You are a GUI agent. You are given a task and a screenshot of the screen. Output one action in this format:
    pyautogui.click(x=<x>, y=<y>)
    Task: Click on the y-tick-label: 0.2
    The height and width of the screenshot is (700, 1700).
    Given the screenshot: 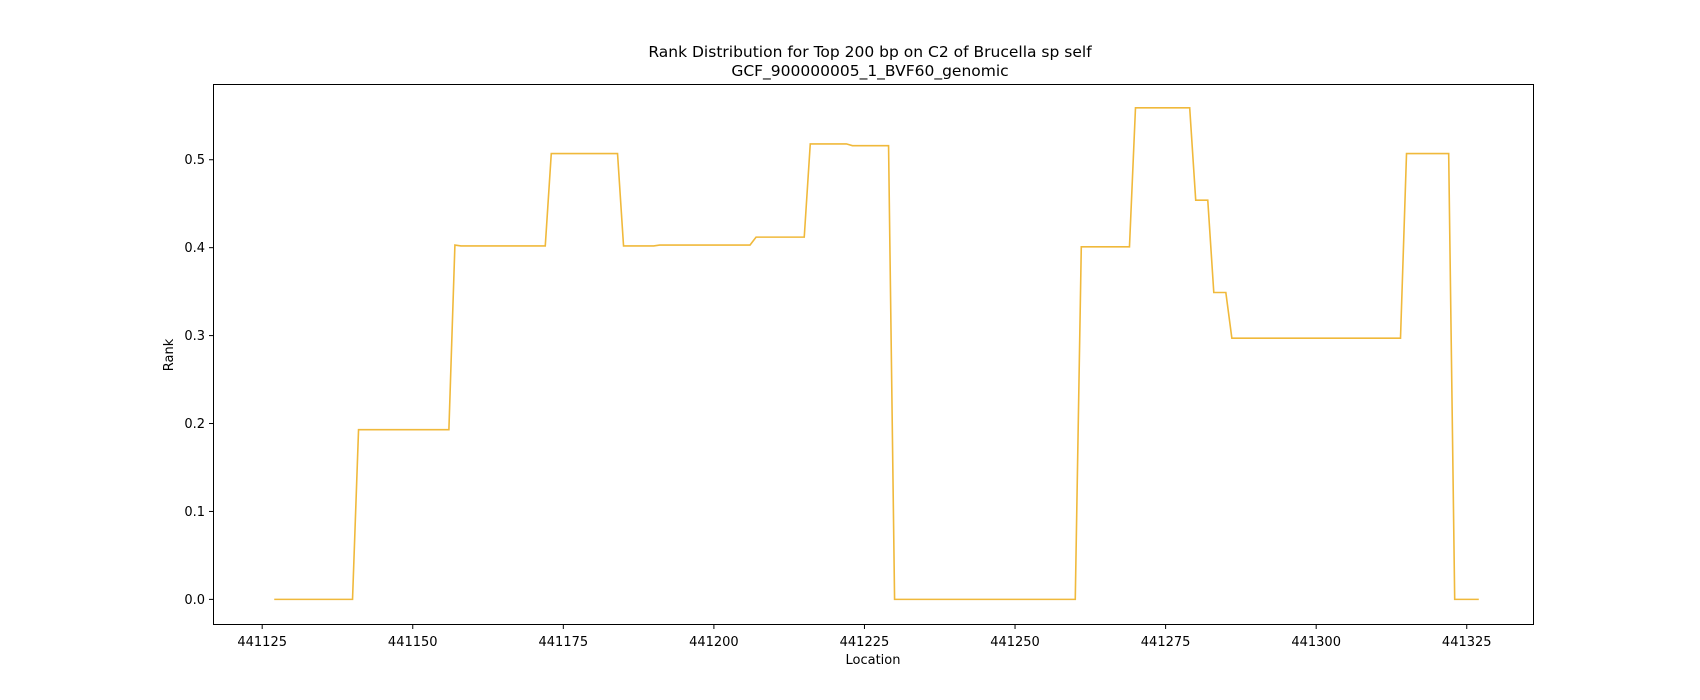 What is the action you would take?
    pyautogui.click(x=194, y=424)
    